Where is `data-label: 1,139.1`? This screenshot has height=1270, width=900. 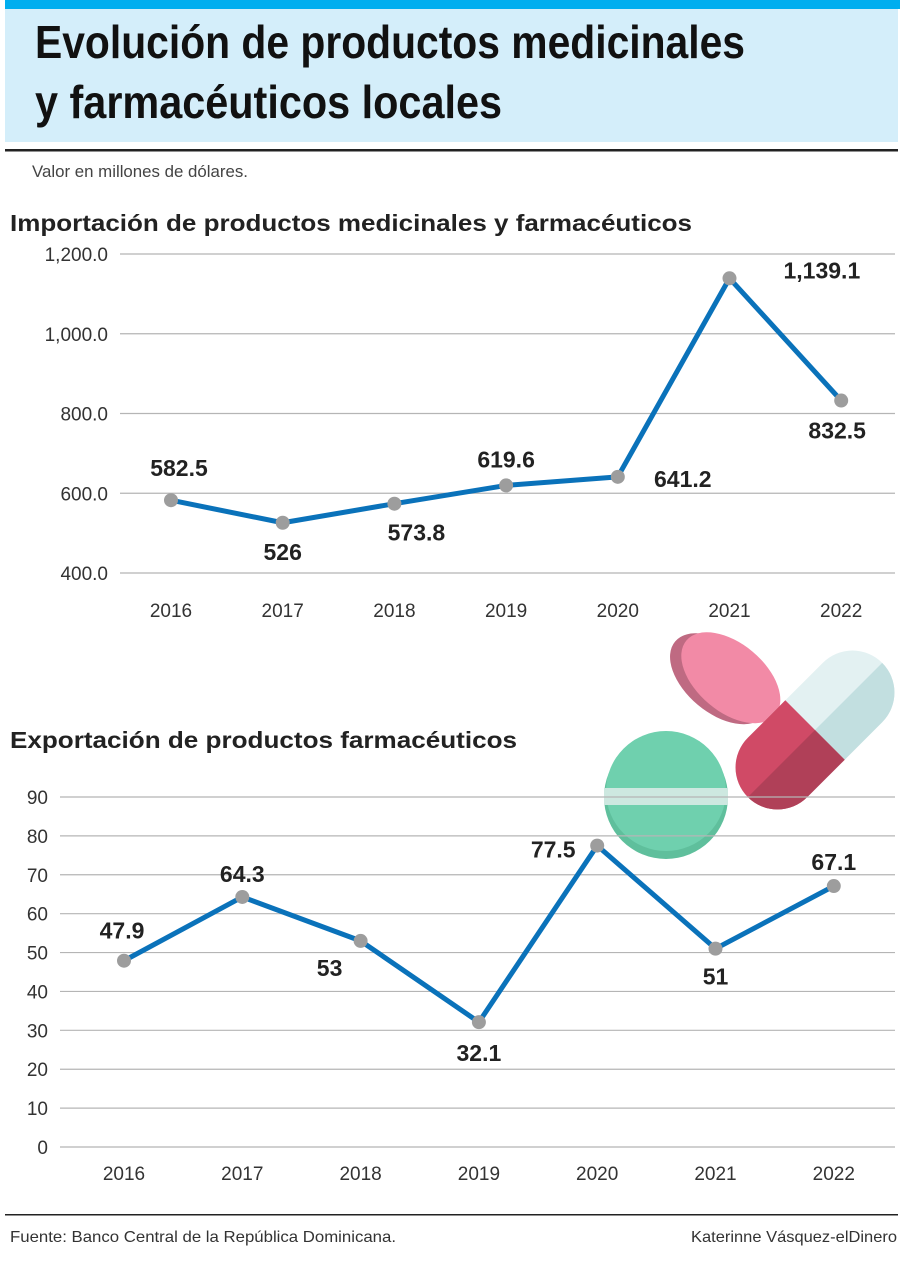
data-label: 1,139.1 is located at coordinates (822, 270).